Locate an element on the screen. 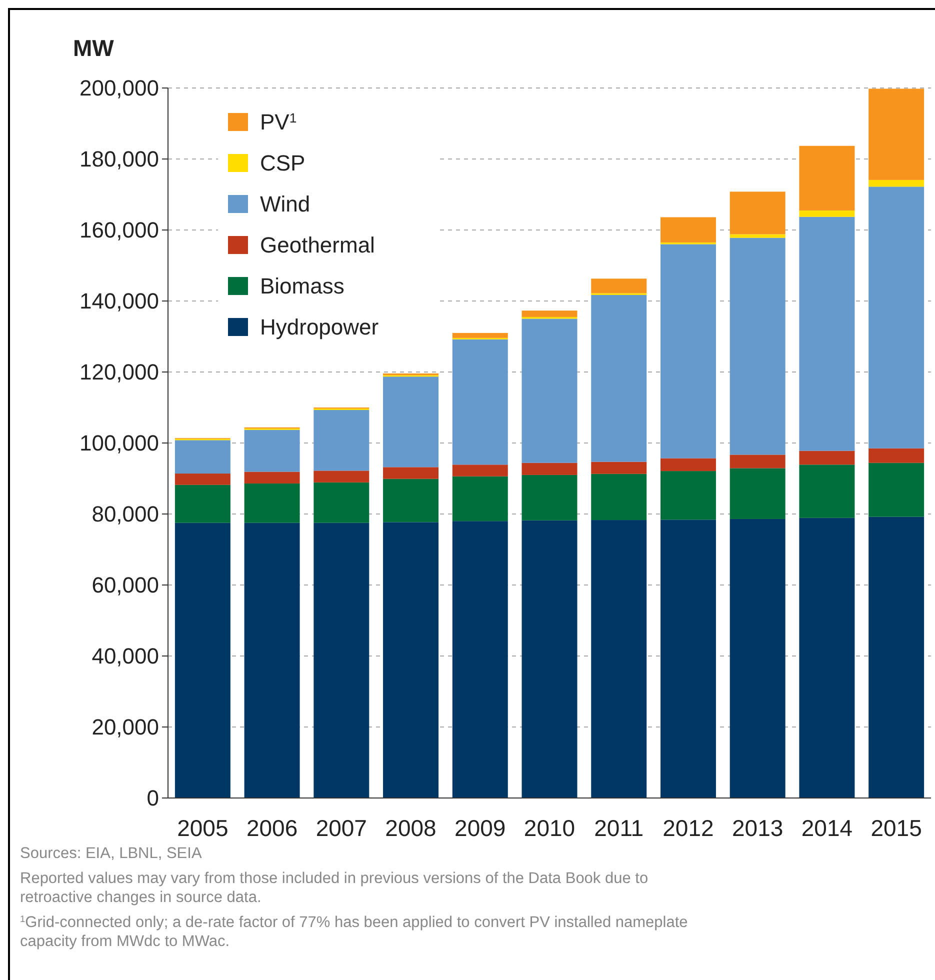 Image resolution: width=935 pixels, height=980 pixels. legend-label: Hydropower is located at coordinates (319, 327).